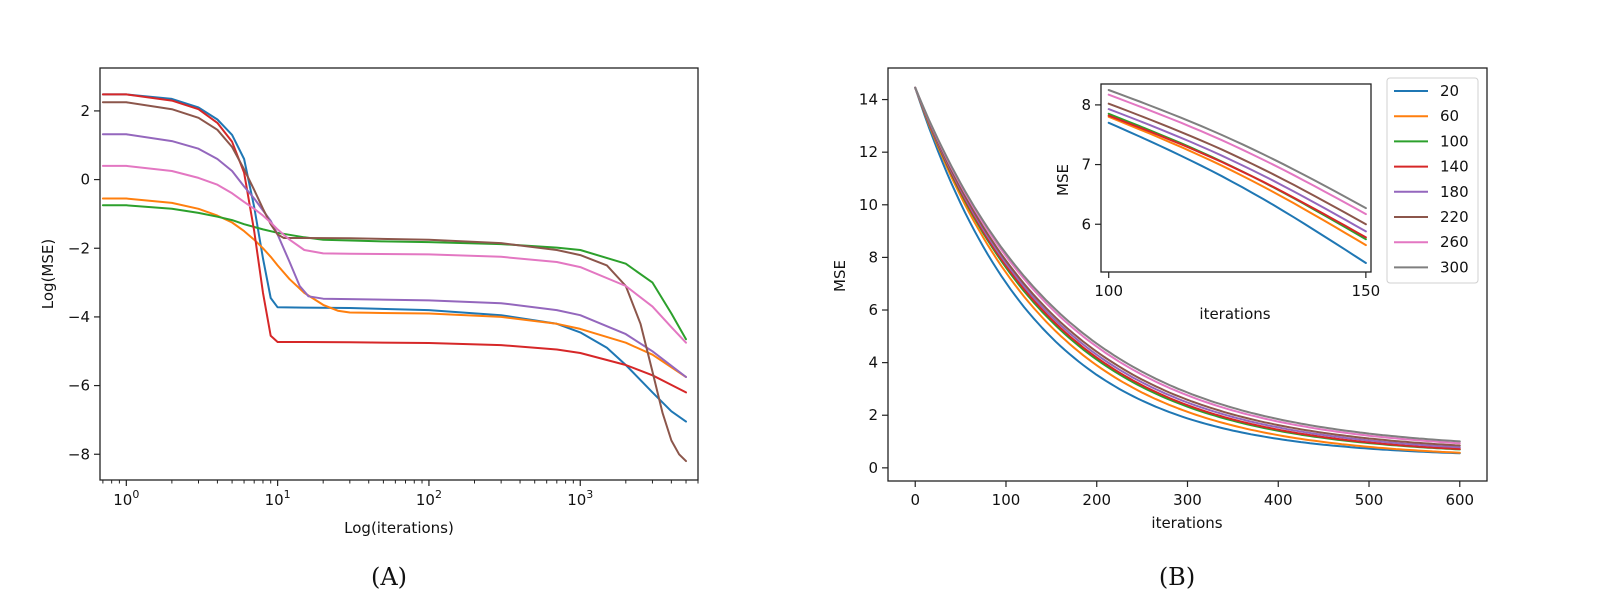 This screenshot has width=1600, height=603. What do you see at coordinates (1187, 500) in the screenshot?
I see `x-tick-label: 300` at bounding box center [1187, 500].